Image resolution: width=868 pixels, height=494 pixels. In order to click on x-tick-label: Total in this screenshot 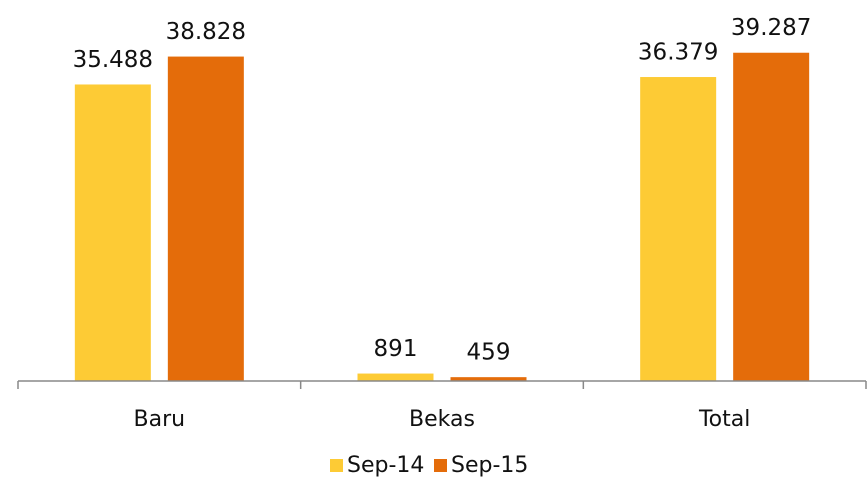, I will do `click(724, 419)`.